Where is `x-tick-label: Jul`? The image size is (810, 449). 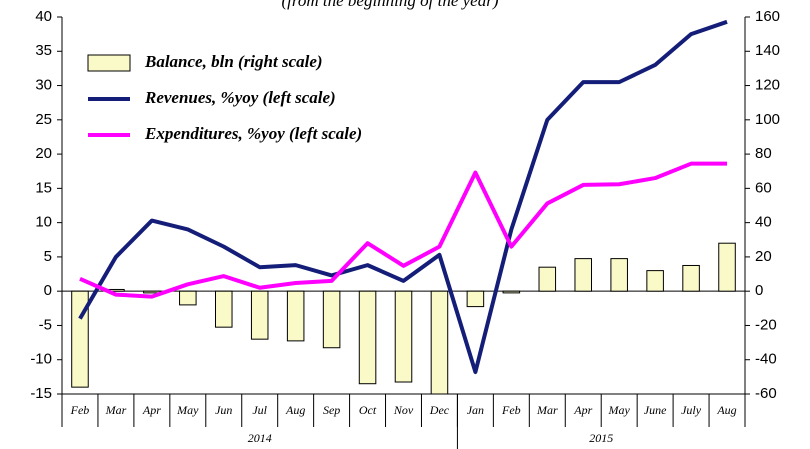 x-tick-label: Jul is located at coordinates (259, 410).